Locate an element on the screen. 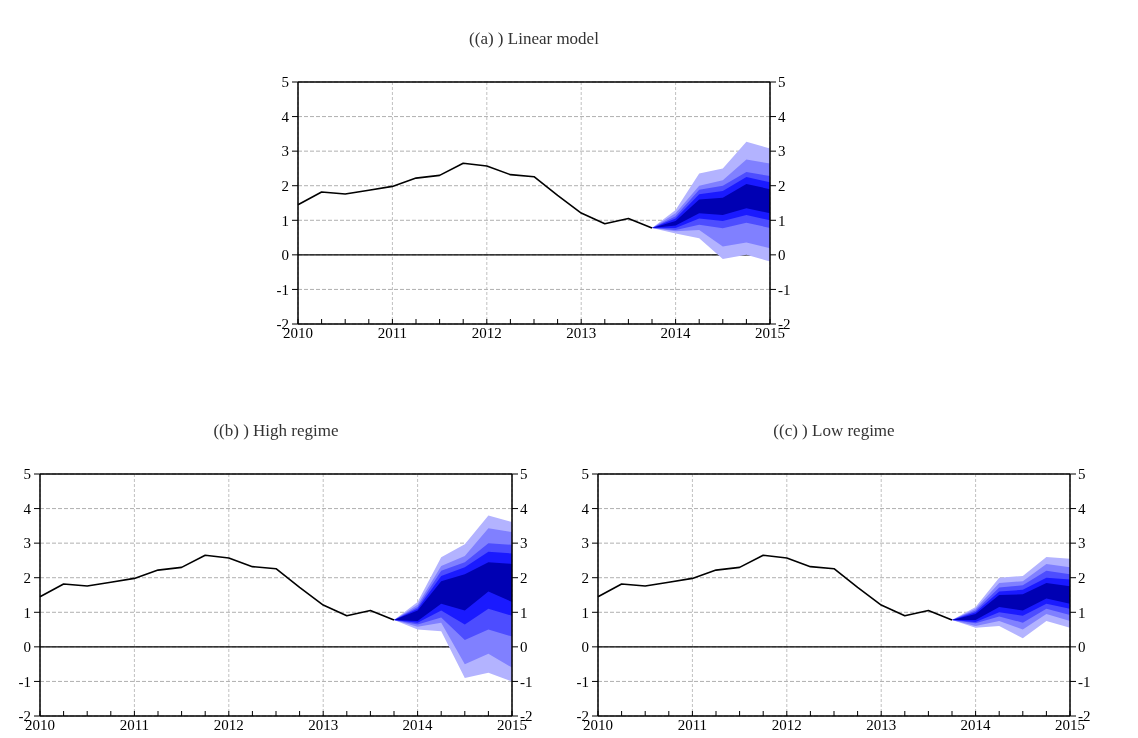 This screenshot has height=738, width=1138. chart-title: ((a) ) Linear model is located at coordinates (534, 38).